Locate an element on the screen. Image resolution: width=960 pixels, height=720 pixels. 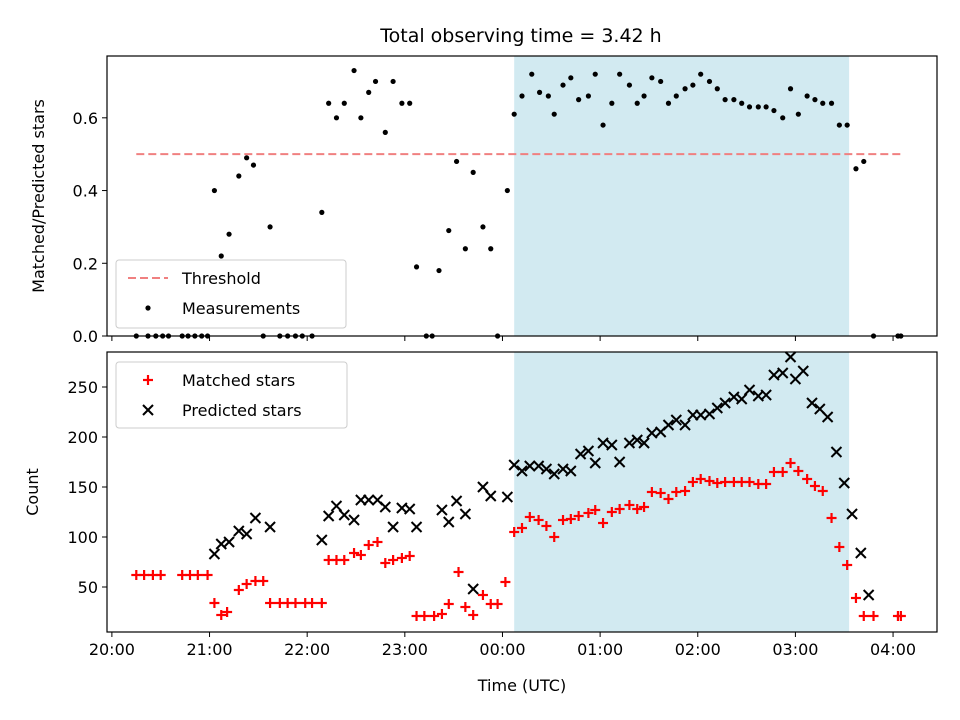
chart-title: Total observing time = 3.42 h is located at coordinates (520, 36).